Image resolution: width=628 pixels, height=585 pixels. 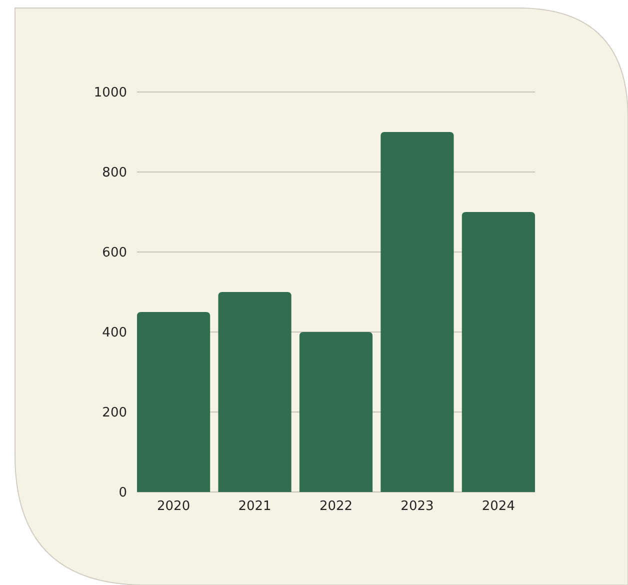 I want to click on y-tick-label: 0, so click(x=122, y=493).